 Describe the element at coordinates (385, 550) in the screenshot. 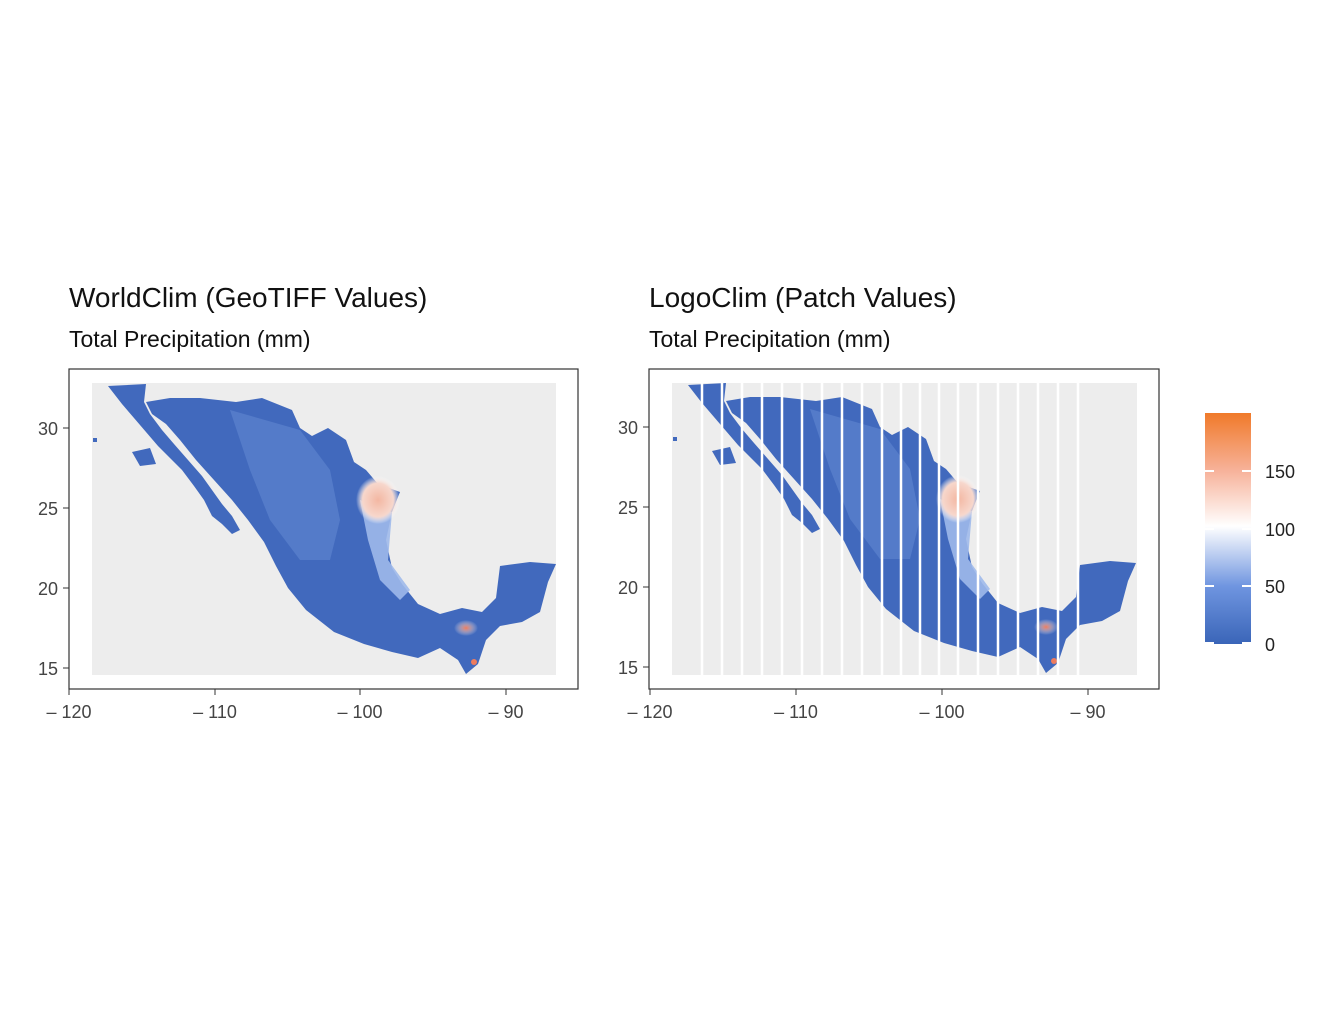

I see `eastern-slope` at that location.